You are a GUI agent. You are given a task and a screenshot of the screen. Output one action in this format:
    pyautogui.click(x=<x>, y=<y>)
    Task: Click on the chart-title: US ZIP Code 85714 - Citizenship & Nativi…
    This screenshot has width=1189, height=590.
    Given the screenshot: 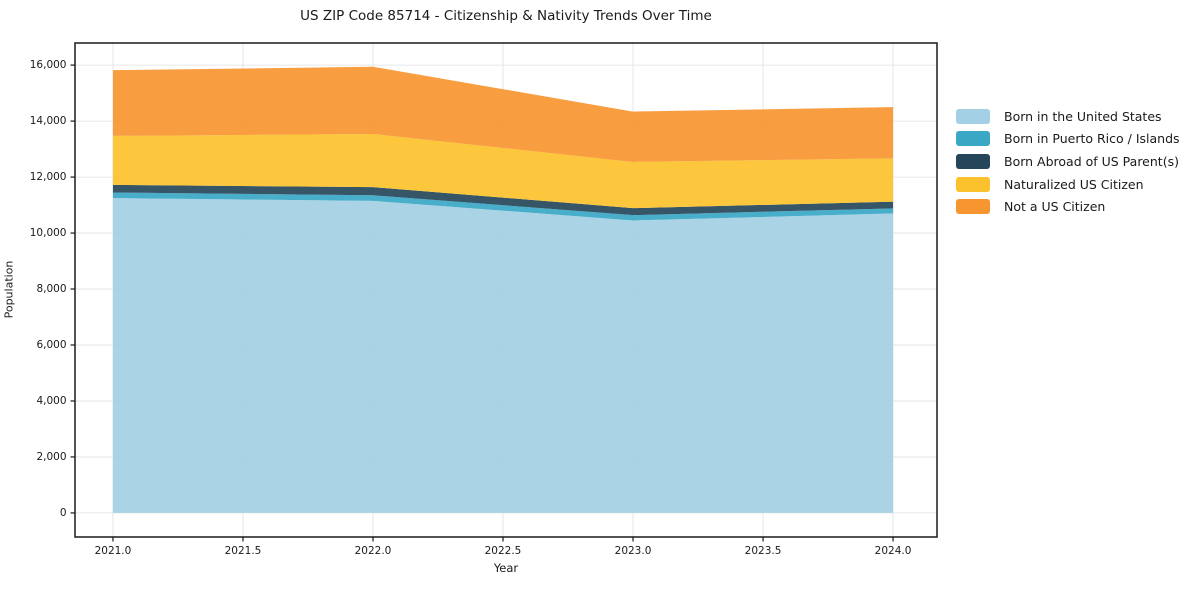 What is the action you would take?
    pyautogui.click(x=506, y=16)
    